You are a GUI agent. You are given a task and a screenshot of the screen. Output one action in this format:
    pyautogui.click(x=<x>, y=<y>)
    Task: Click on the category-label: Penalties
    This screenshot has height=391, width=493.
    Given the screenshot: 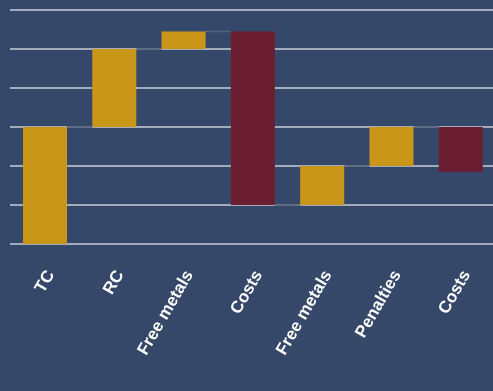 What is the action you would take?
    pyautogui.click(x=378, y=304)
    